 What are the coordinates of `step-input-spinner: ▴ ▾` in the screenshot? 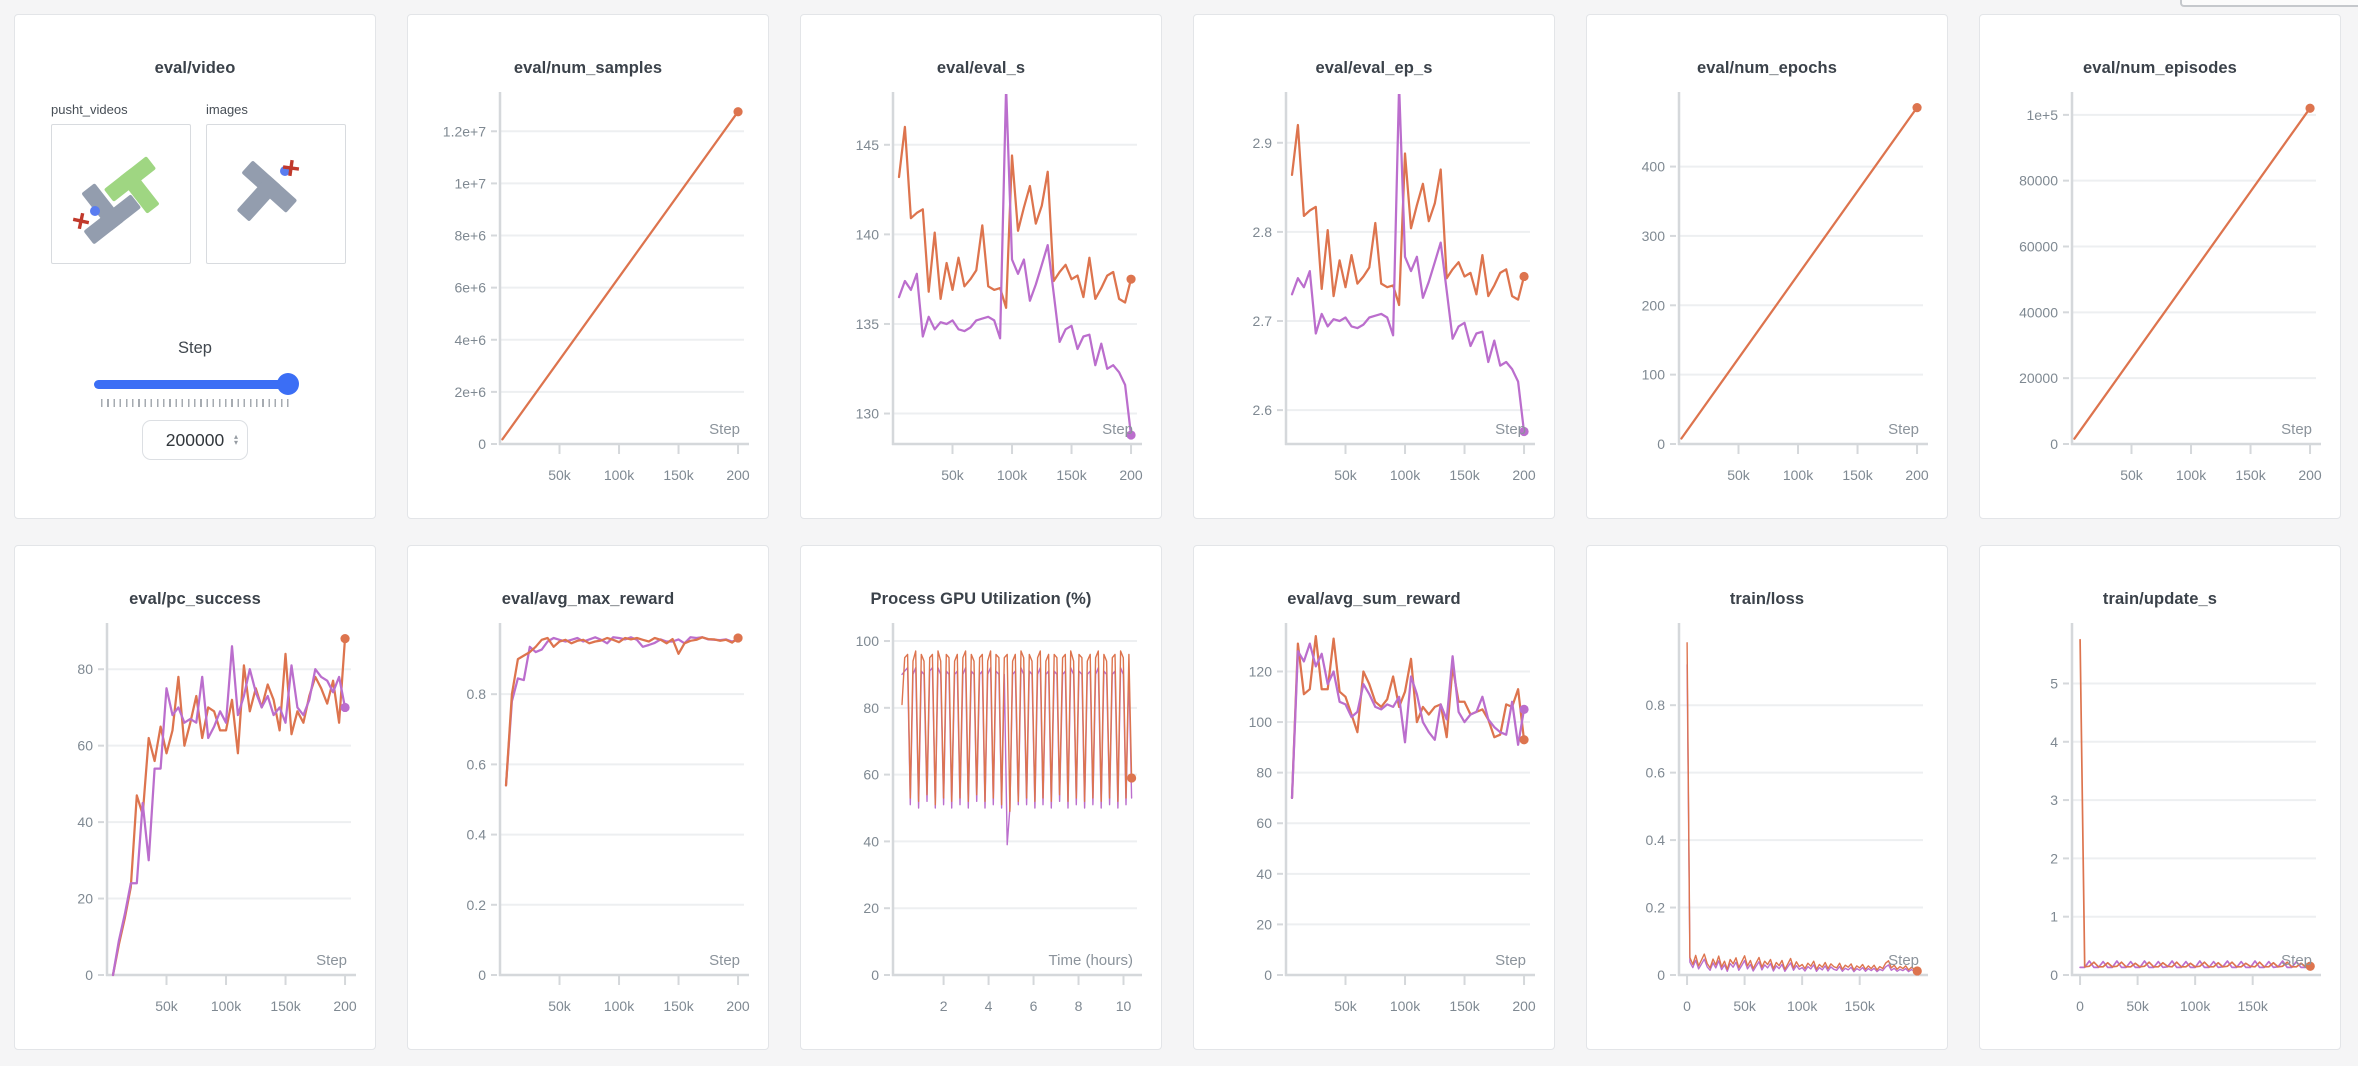 It's located at (235, 439).